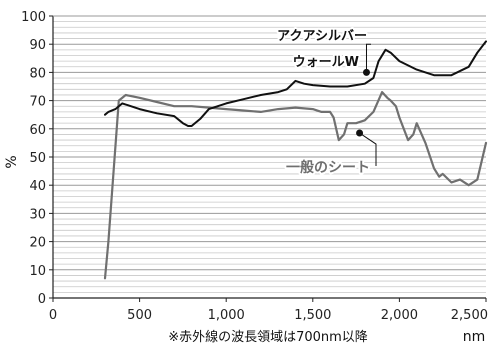  Describe the element at coordinates (268, 337) in the screenshot. I see `footnote: ※赤外線の波長領域は700nm以降` at that location.